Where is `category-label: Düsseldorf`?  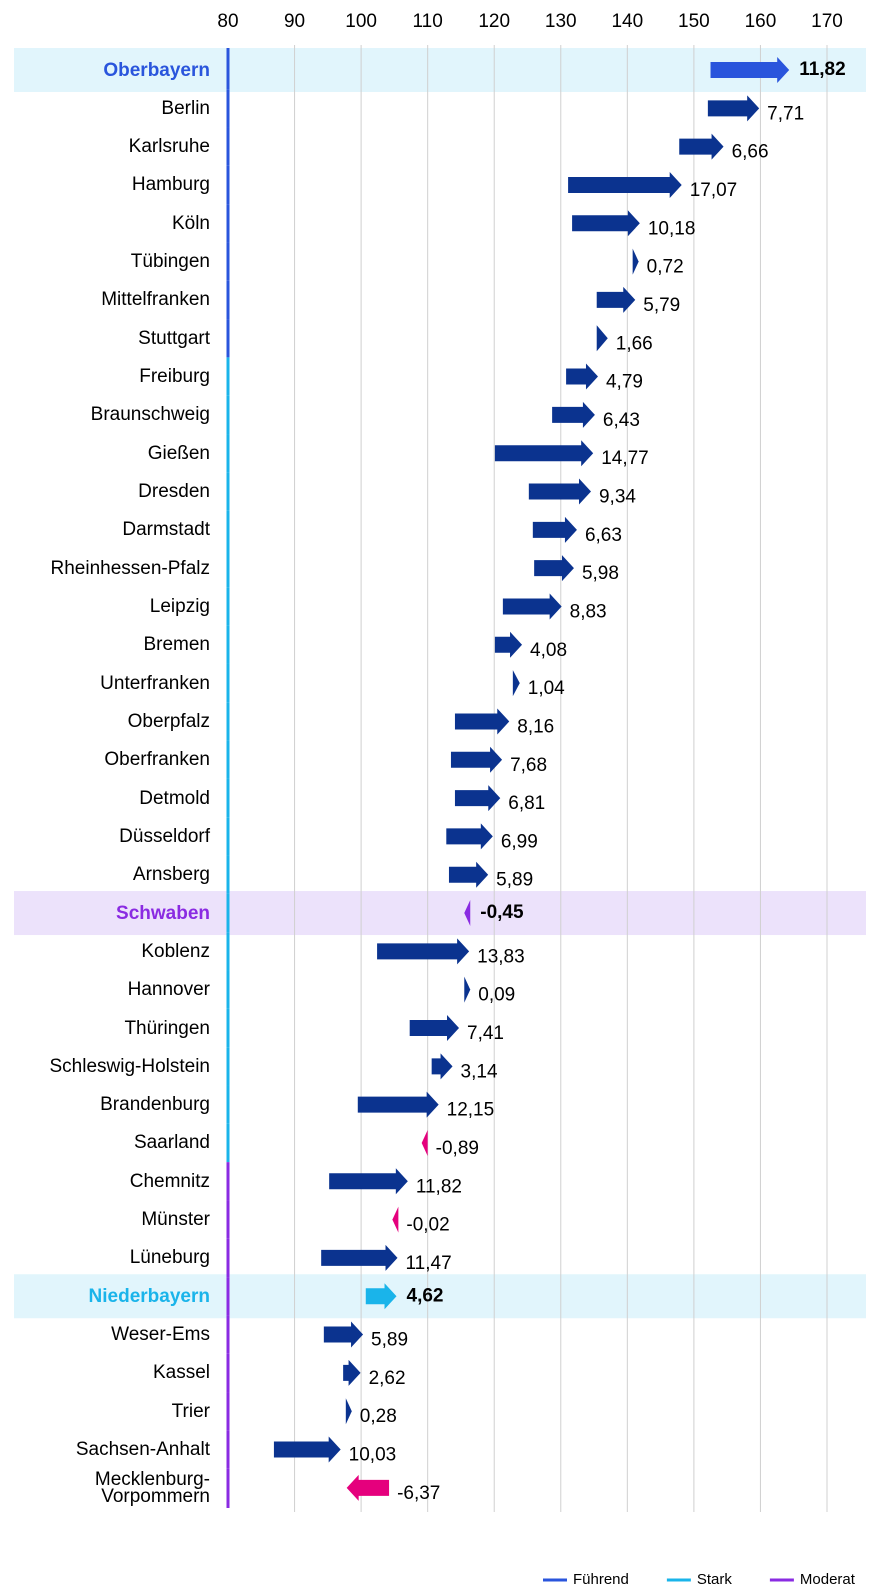
category-label: Düsseldorf is located at coordinates (164, 836).